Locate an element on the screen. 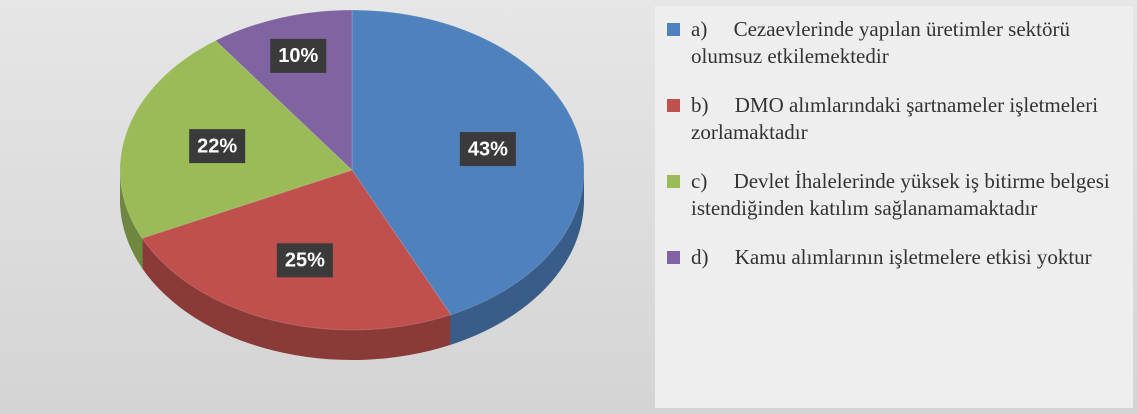 This screenshot has width=1137, height=414. data-label: 43% is located at coordinates (488, 149).